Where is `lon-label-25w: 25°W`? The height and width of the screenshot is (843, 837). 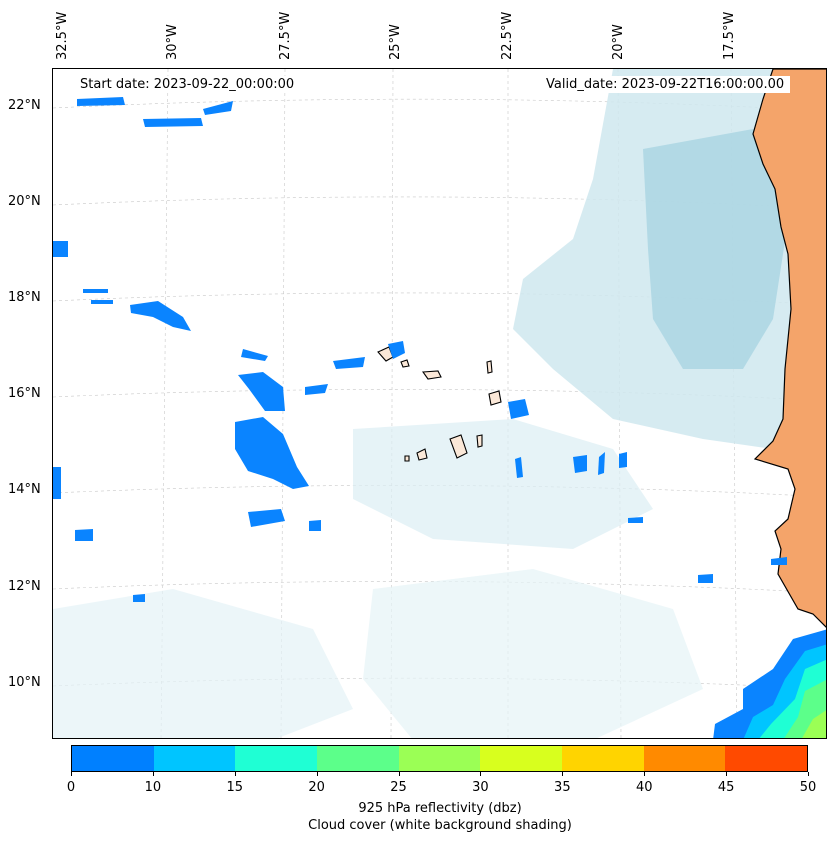
lon-label-25w: 25°W is located at coordinates (395, 42).